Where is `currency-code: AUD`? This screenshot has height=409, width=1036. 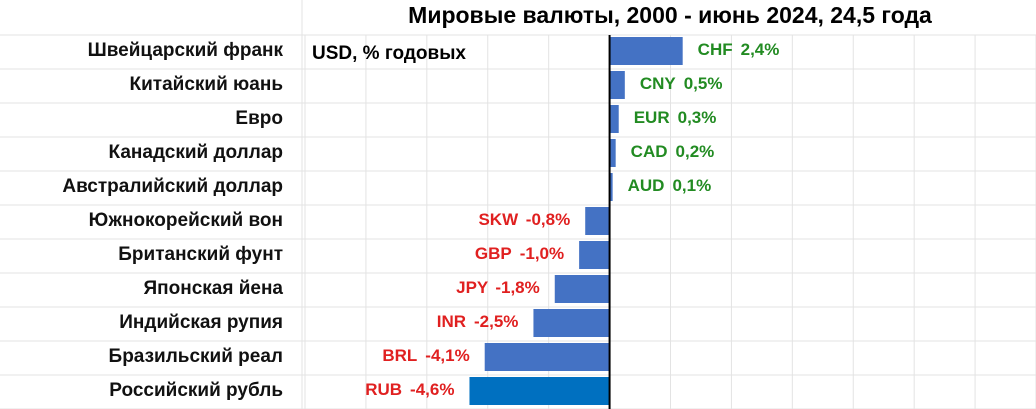 currency-code: AUD is located at coordinates (646, 185).